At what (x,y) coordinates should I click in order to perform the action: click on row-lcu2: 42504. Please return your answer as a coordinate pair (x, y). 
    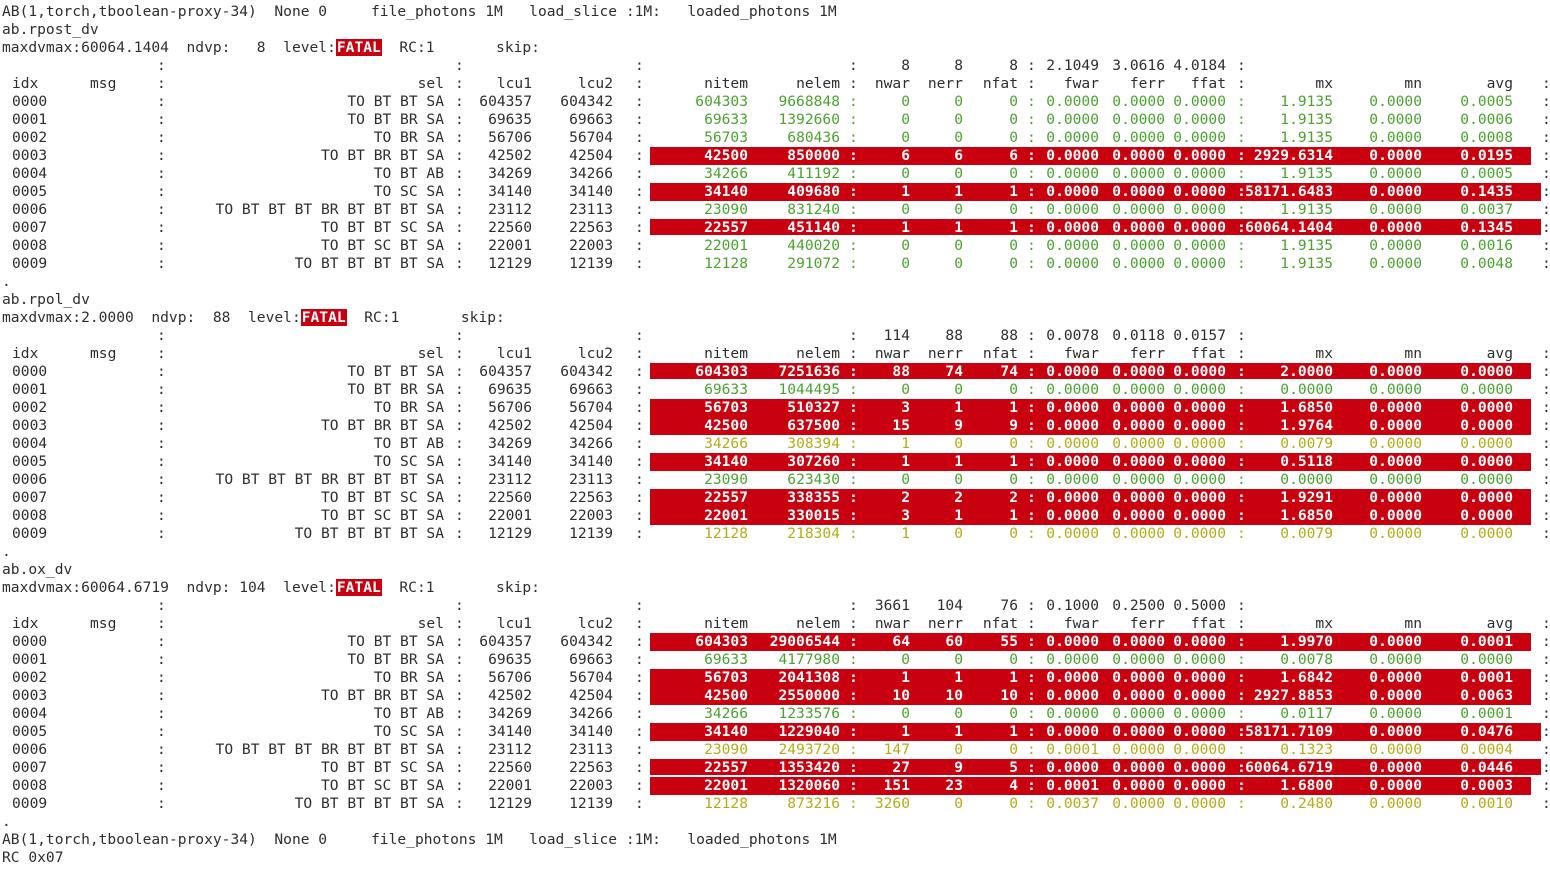
    Looking at the image, I should click on (591, 155).